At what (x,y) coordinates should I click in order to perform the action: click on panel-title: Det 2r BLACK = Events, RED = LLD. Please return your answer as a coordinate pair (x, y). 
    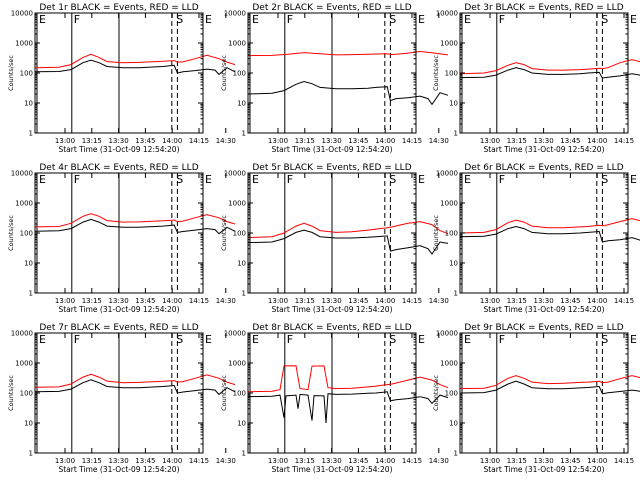
    Looking at the image, I should click on (331, 8).